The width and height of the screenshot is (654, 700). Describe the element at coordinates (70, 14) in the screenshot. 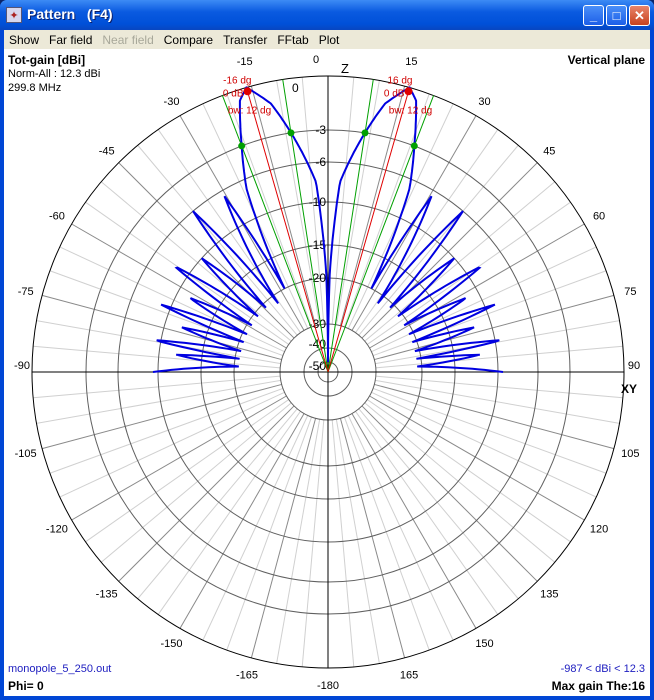

I see `window-title: Pattern (F4)` at that location.